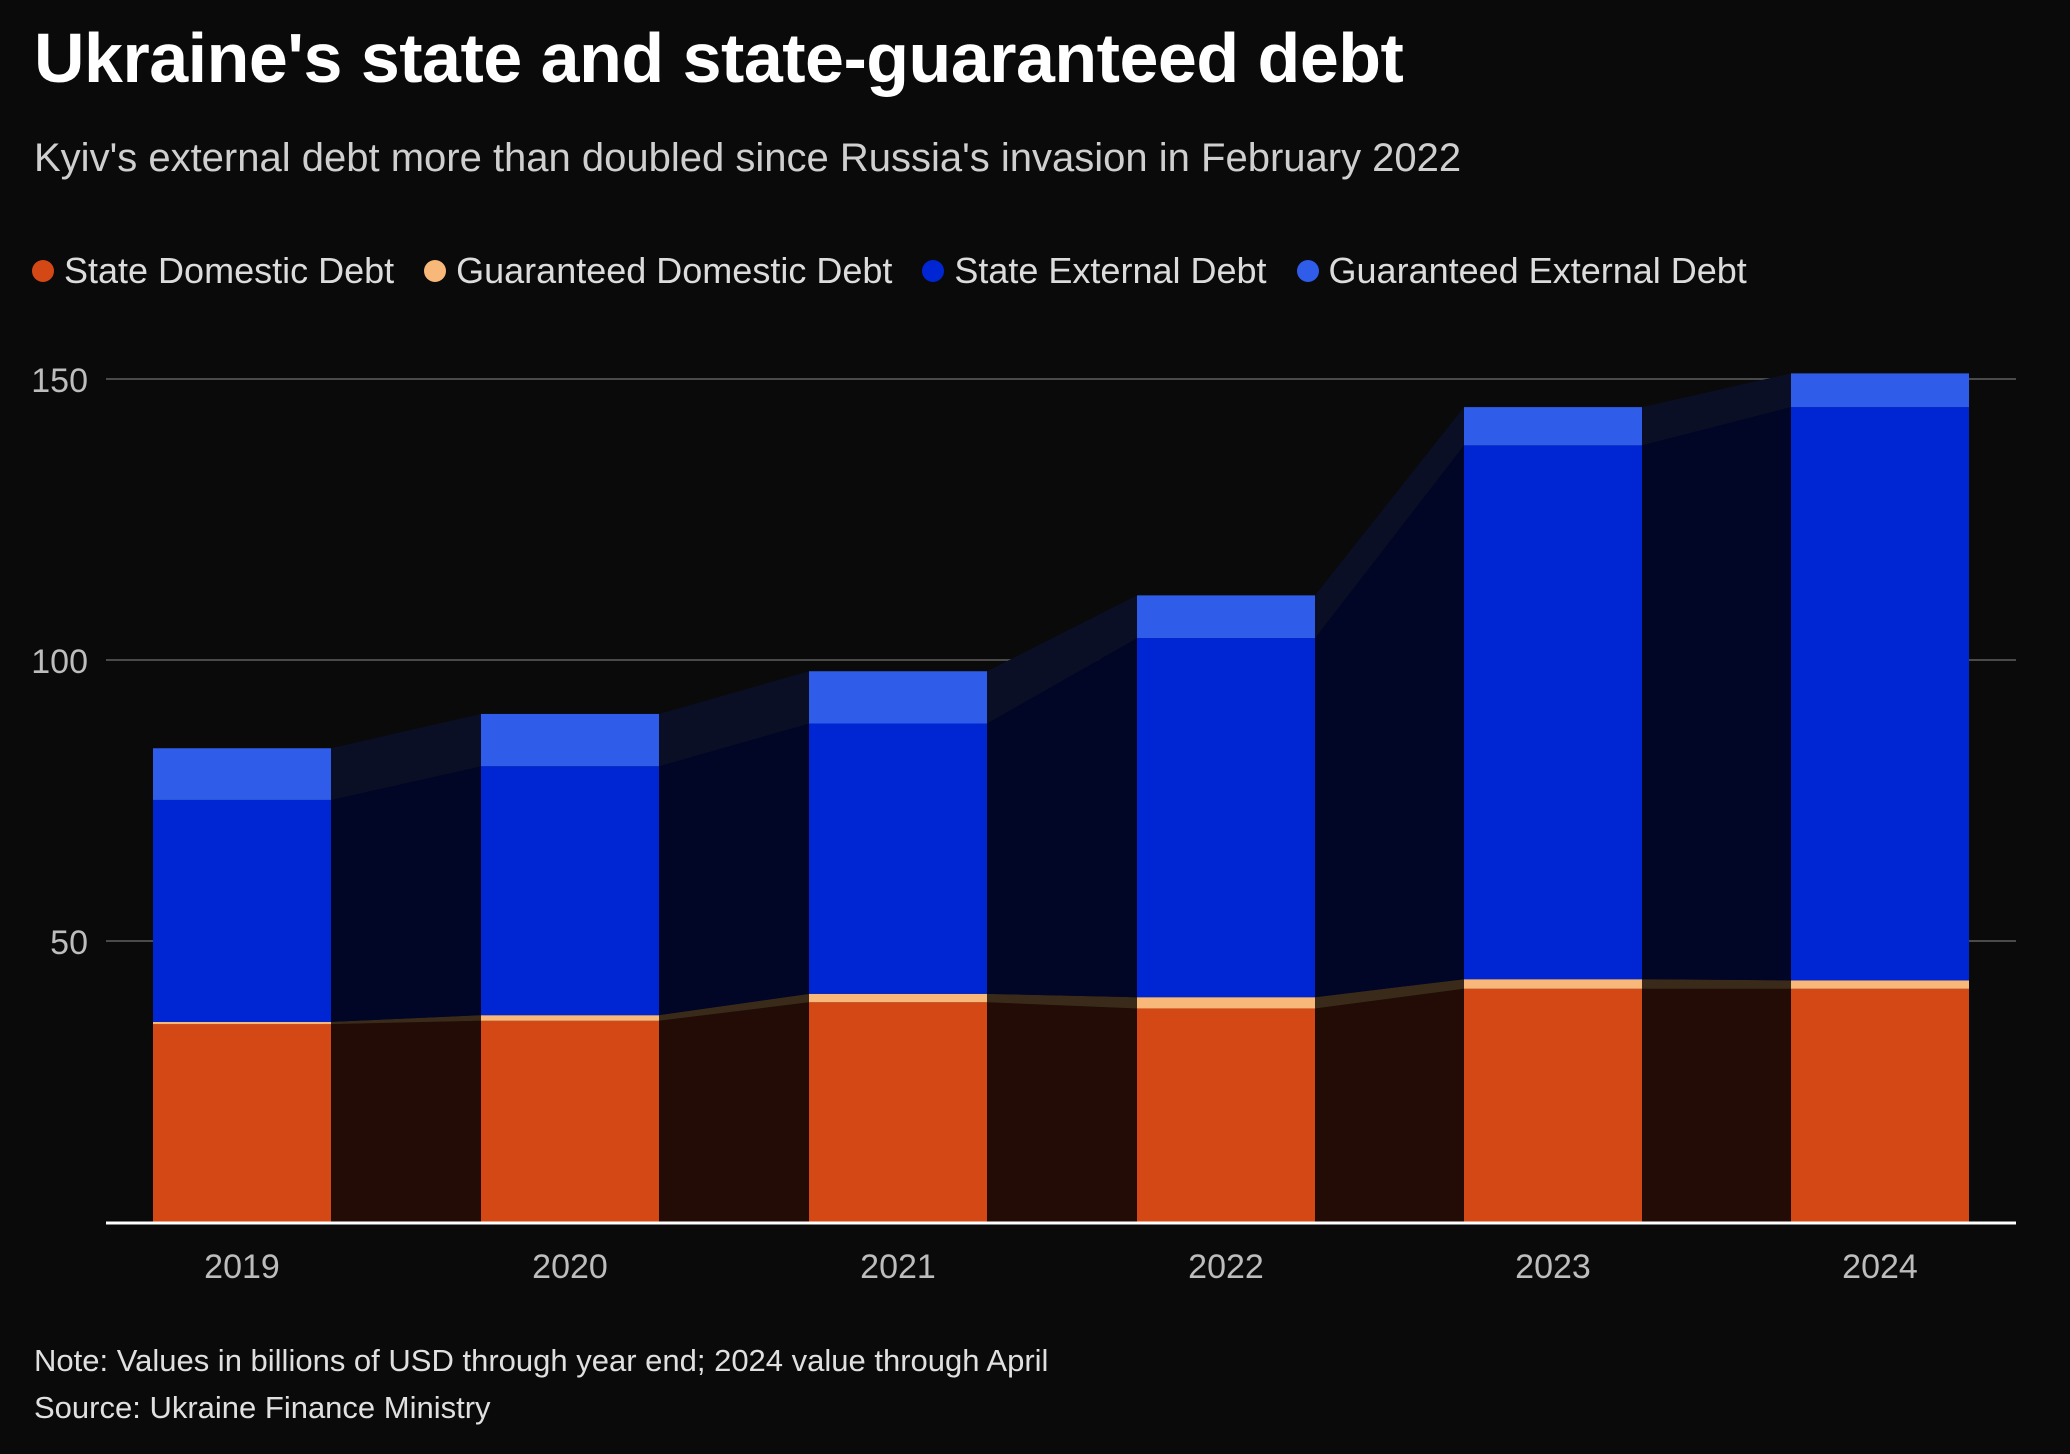 The width and height of the screenshot is (2070, 1454). I want to click on x-tick-label-2020: 2020, so click(570, 1267).